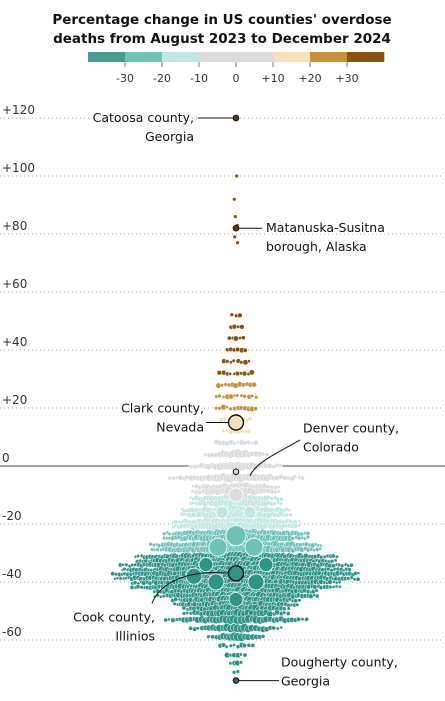 The image size is (445, 701). Describe the element at coordinates (346, 78) in the screenshot. I see `legend-label: +30` at that location.